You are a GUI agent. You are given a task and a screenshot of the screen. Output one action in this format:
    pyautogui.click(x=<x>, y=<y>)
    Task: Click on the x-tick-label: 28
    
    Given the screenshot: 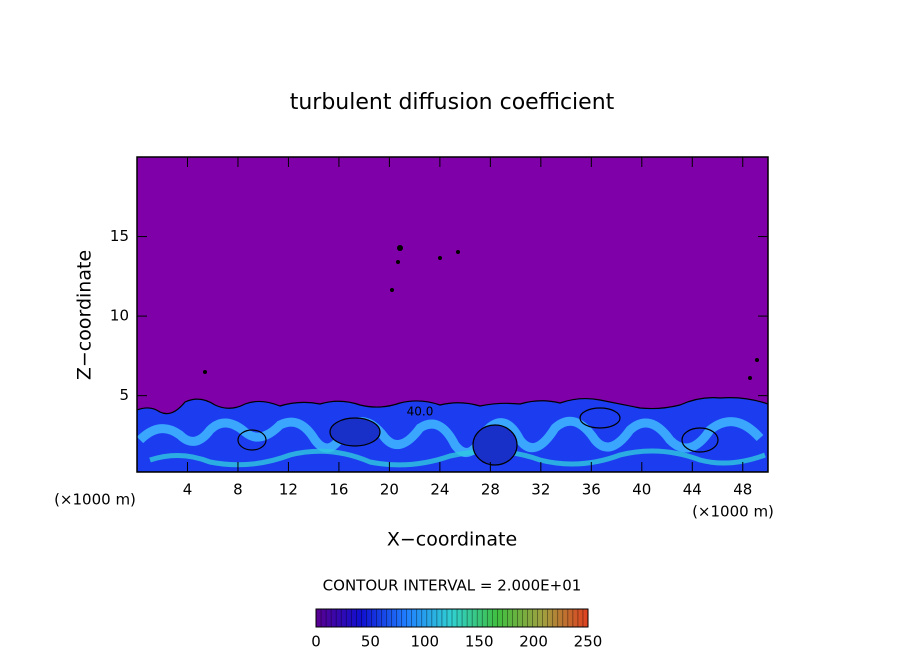 What is the action you would take?
    pyautogui.click(x=490, y=490)
    